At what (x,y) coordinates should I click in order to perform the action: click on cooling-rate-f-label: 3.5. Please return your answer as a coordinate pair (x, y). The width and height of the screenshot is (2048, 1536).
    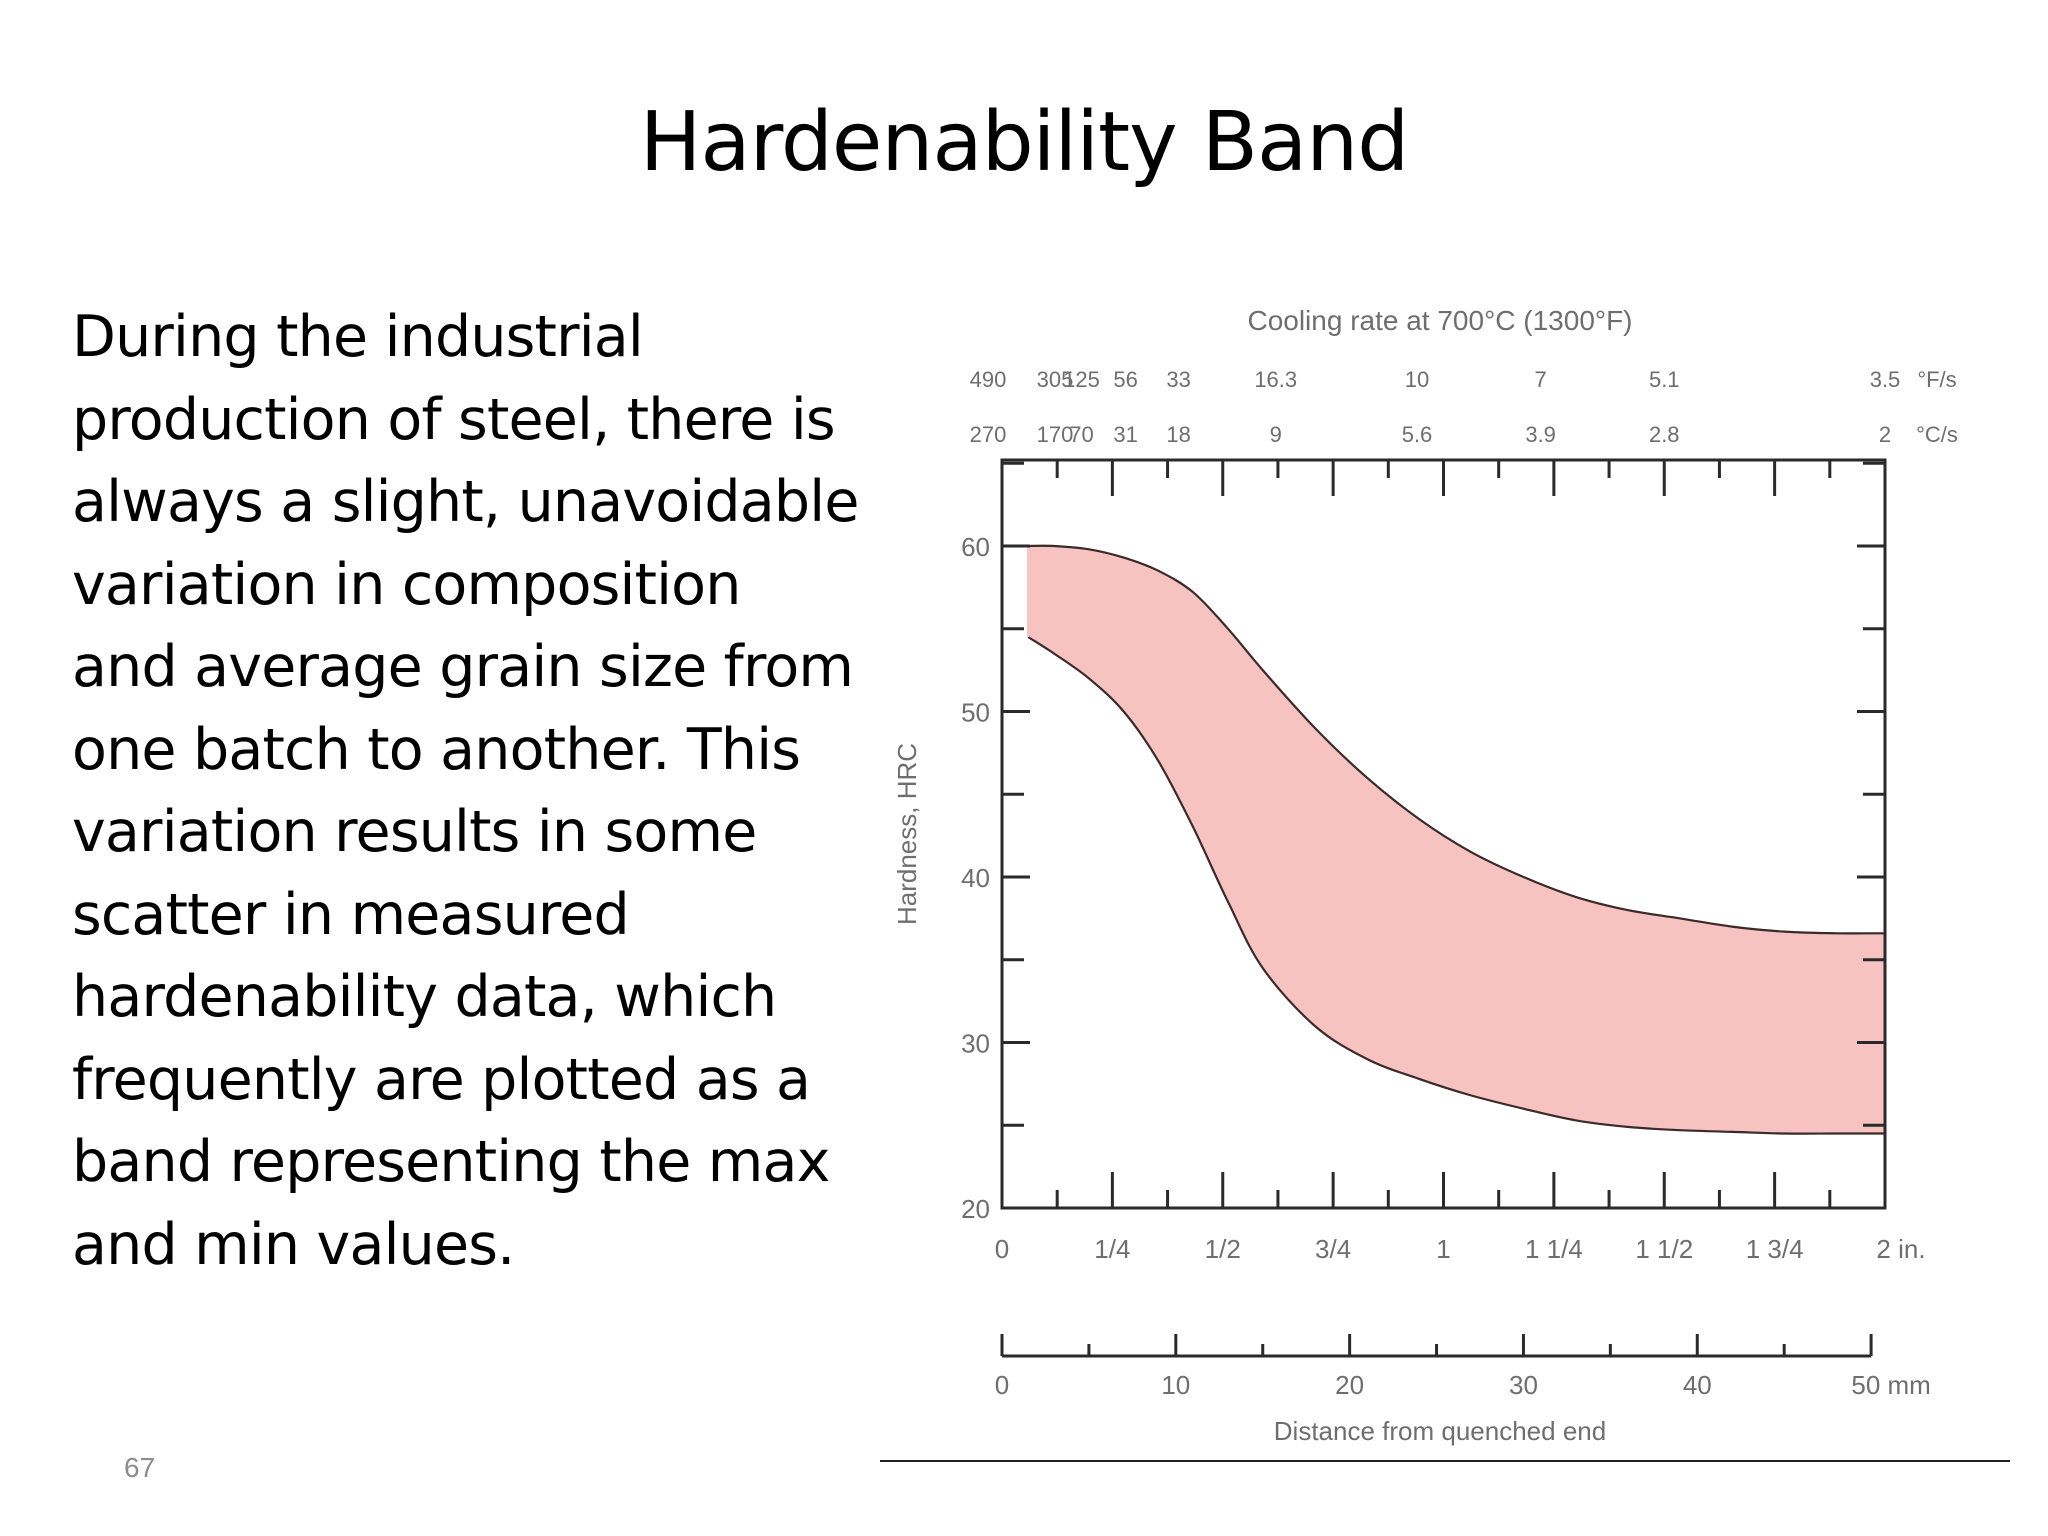
    Looking at the image, I should click on (1885, 379).